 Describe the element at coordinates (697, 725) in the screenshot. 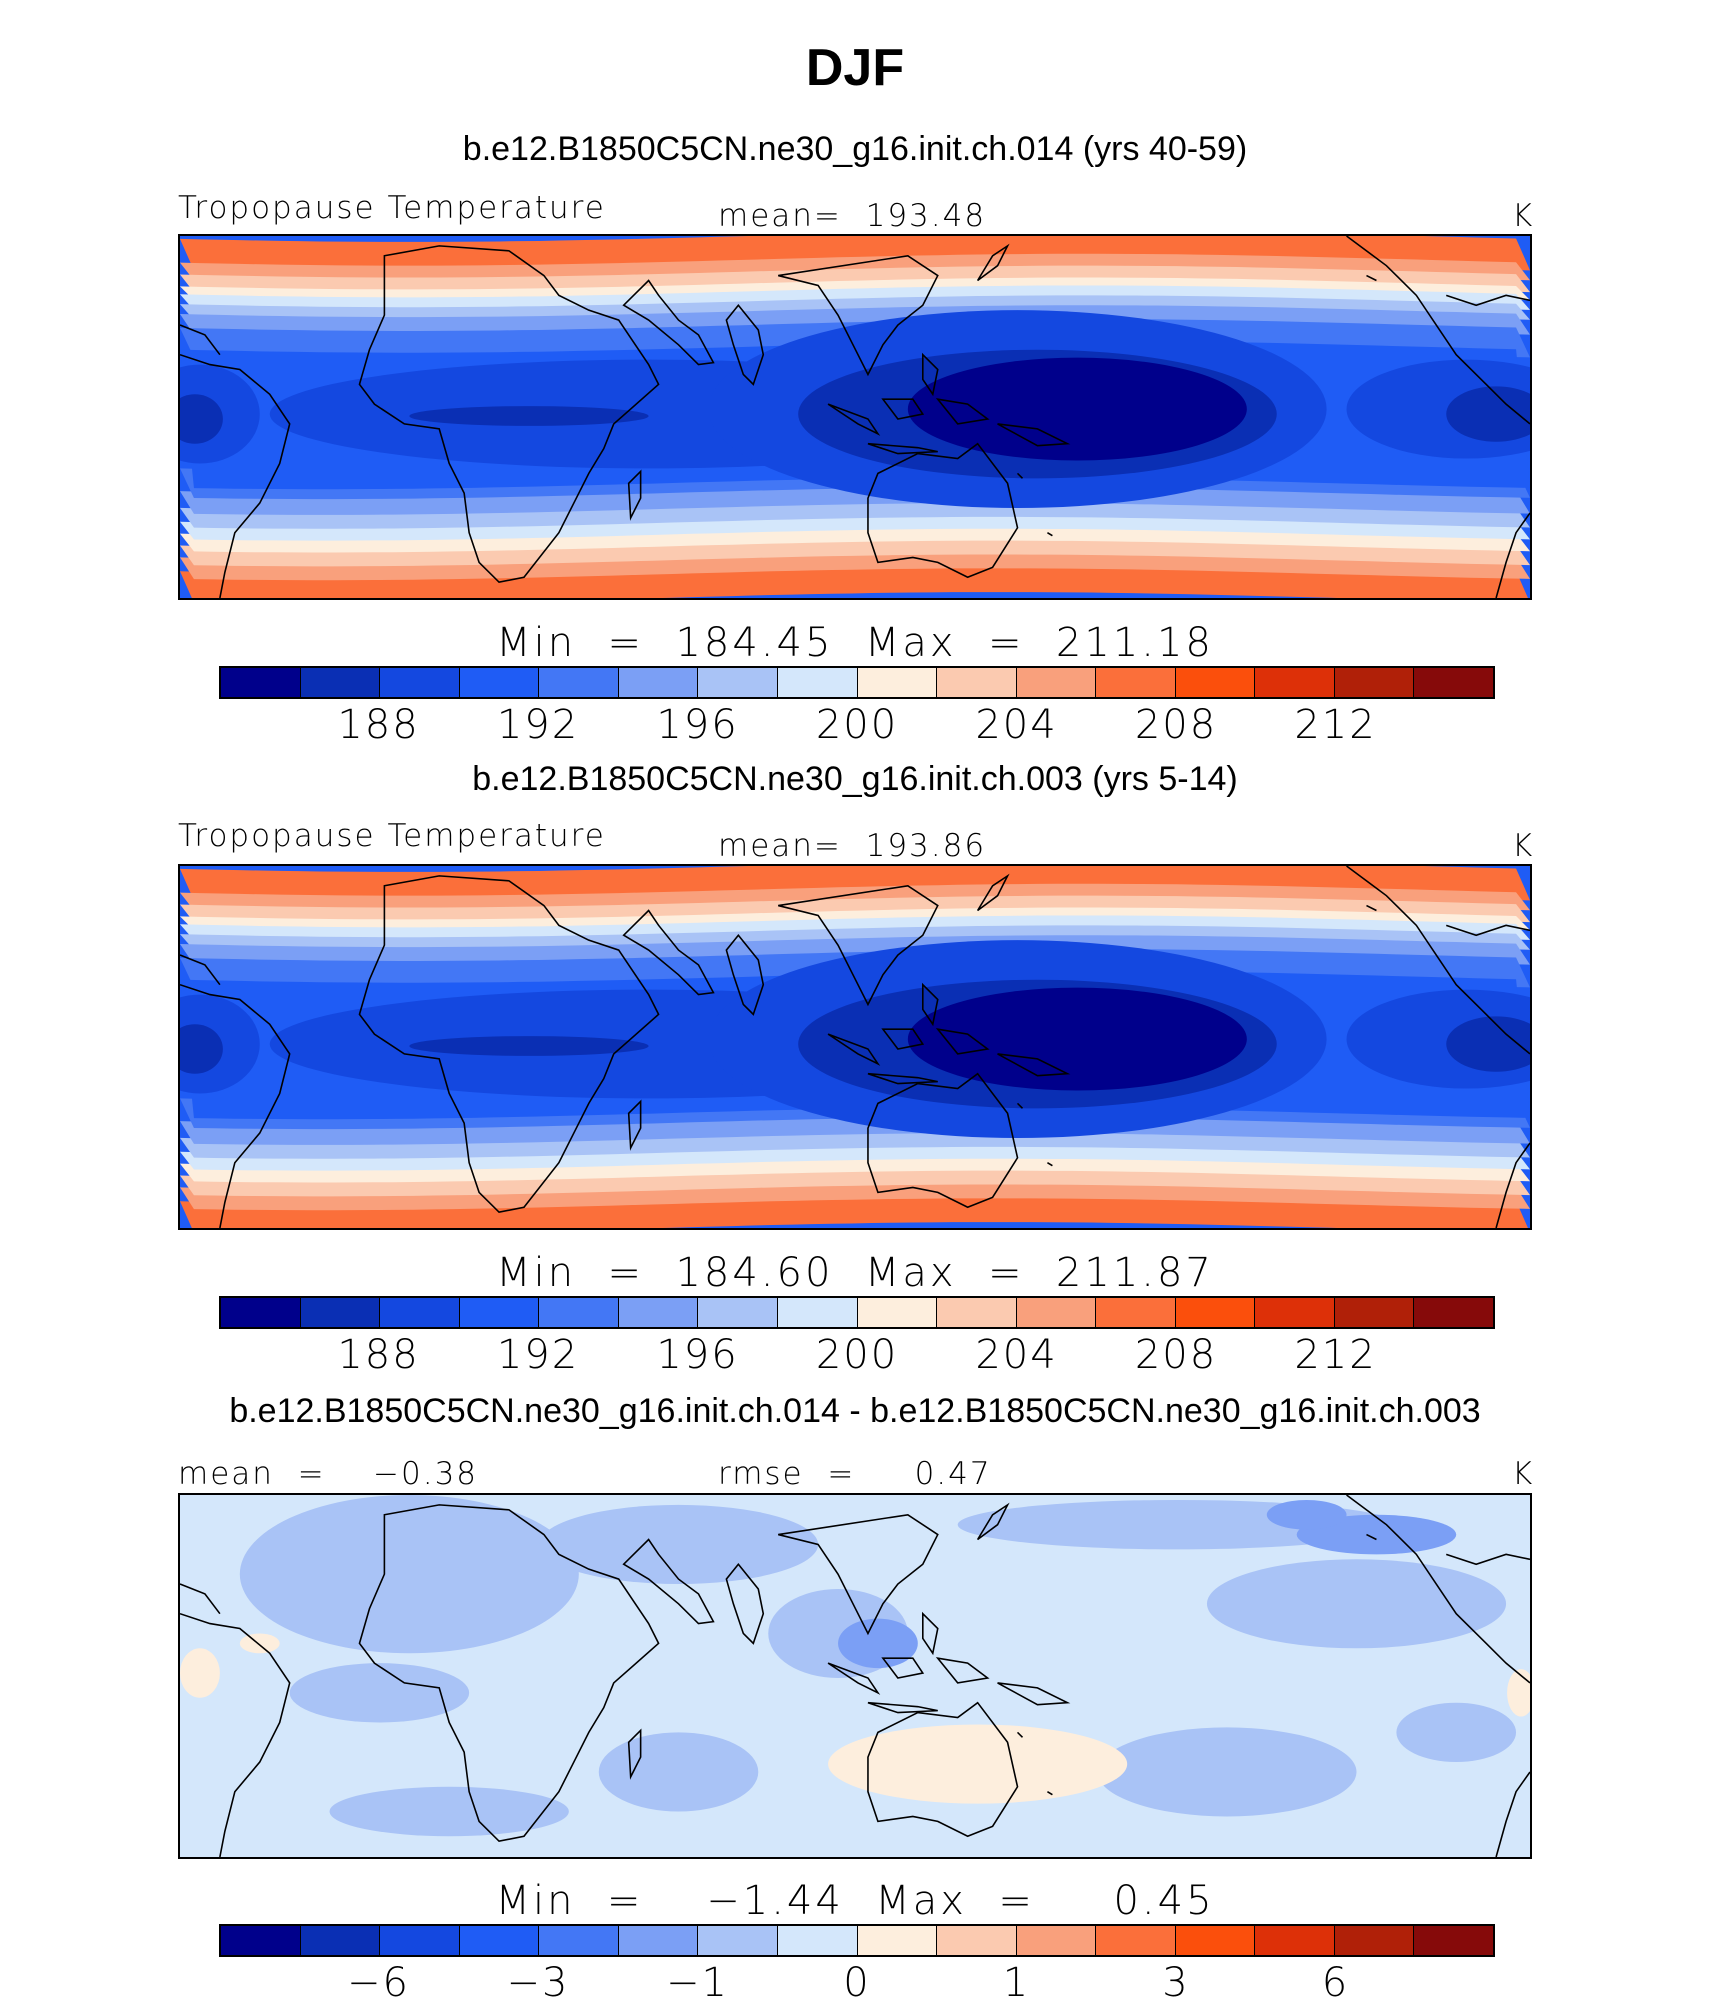

I see `colorbar-tick-label: 196` at that location.